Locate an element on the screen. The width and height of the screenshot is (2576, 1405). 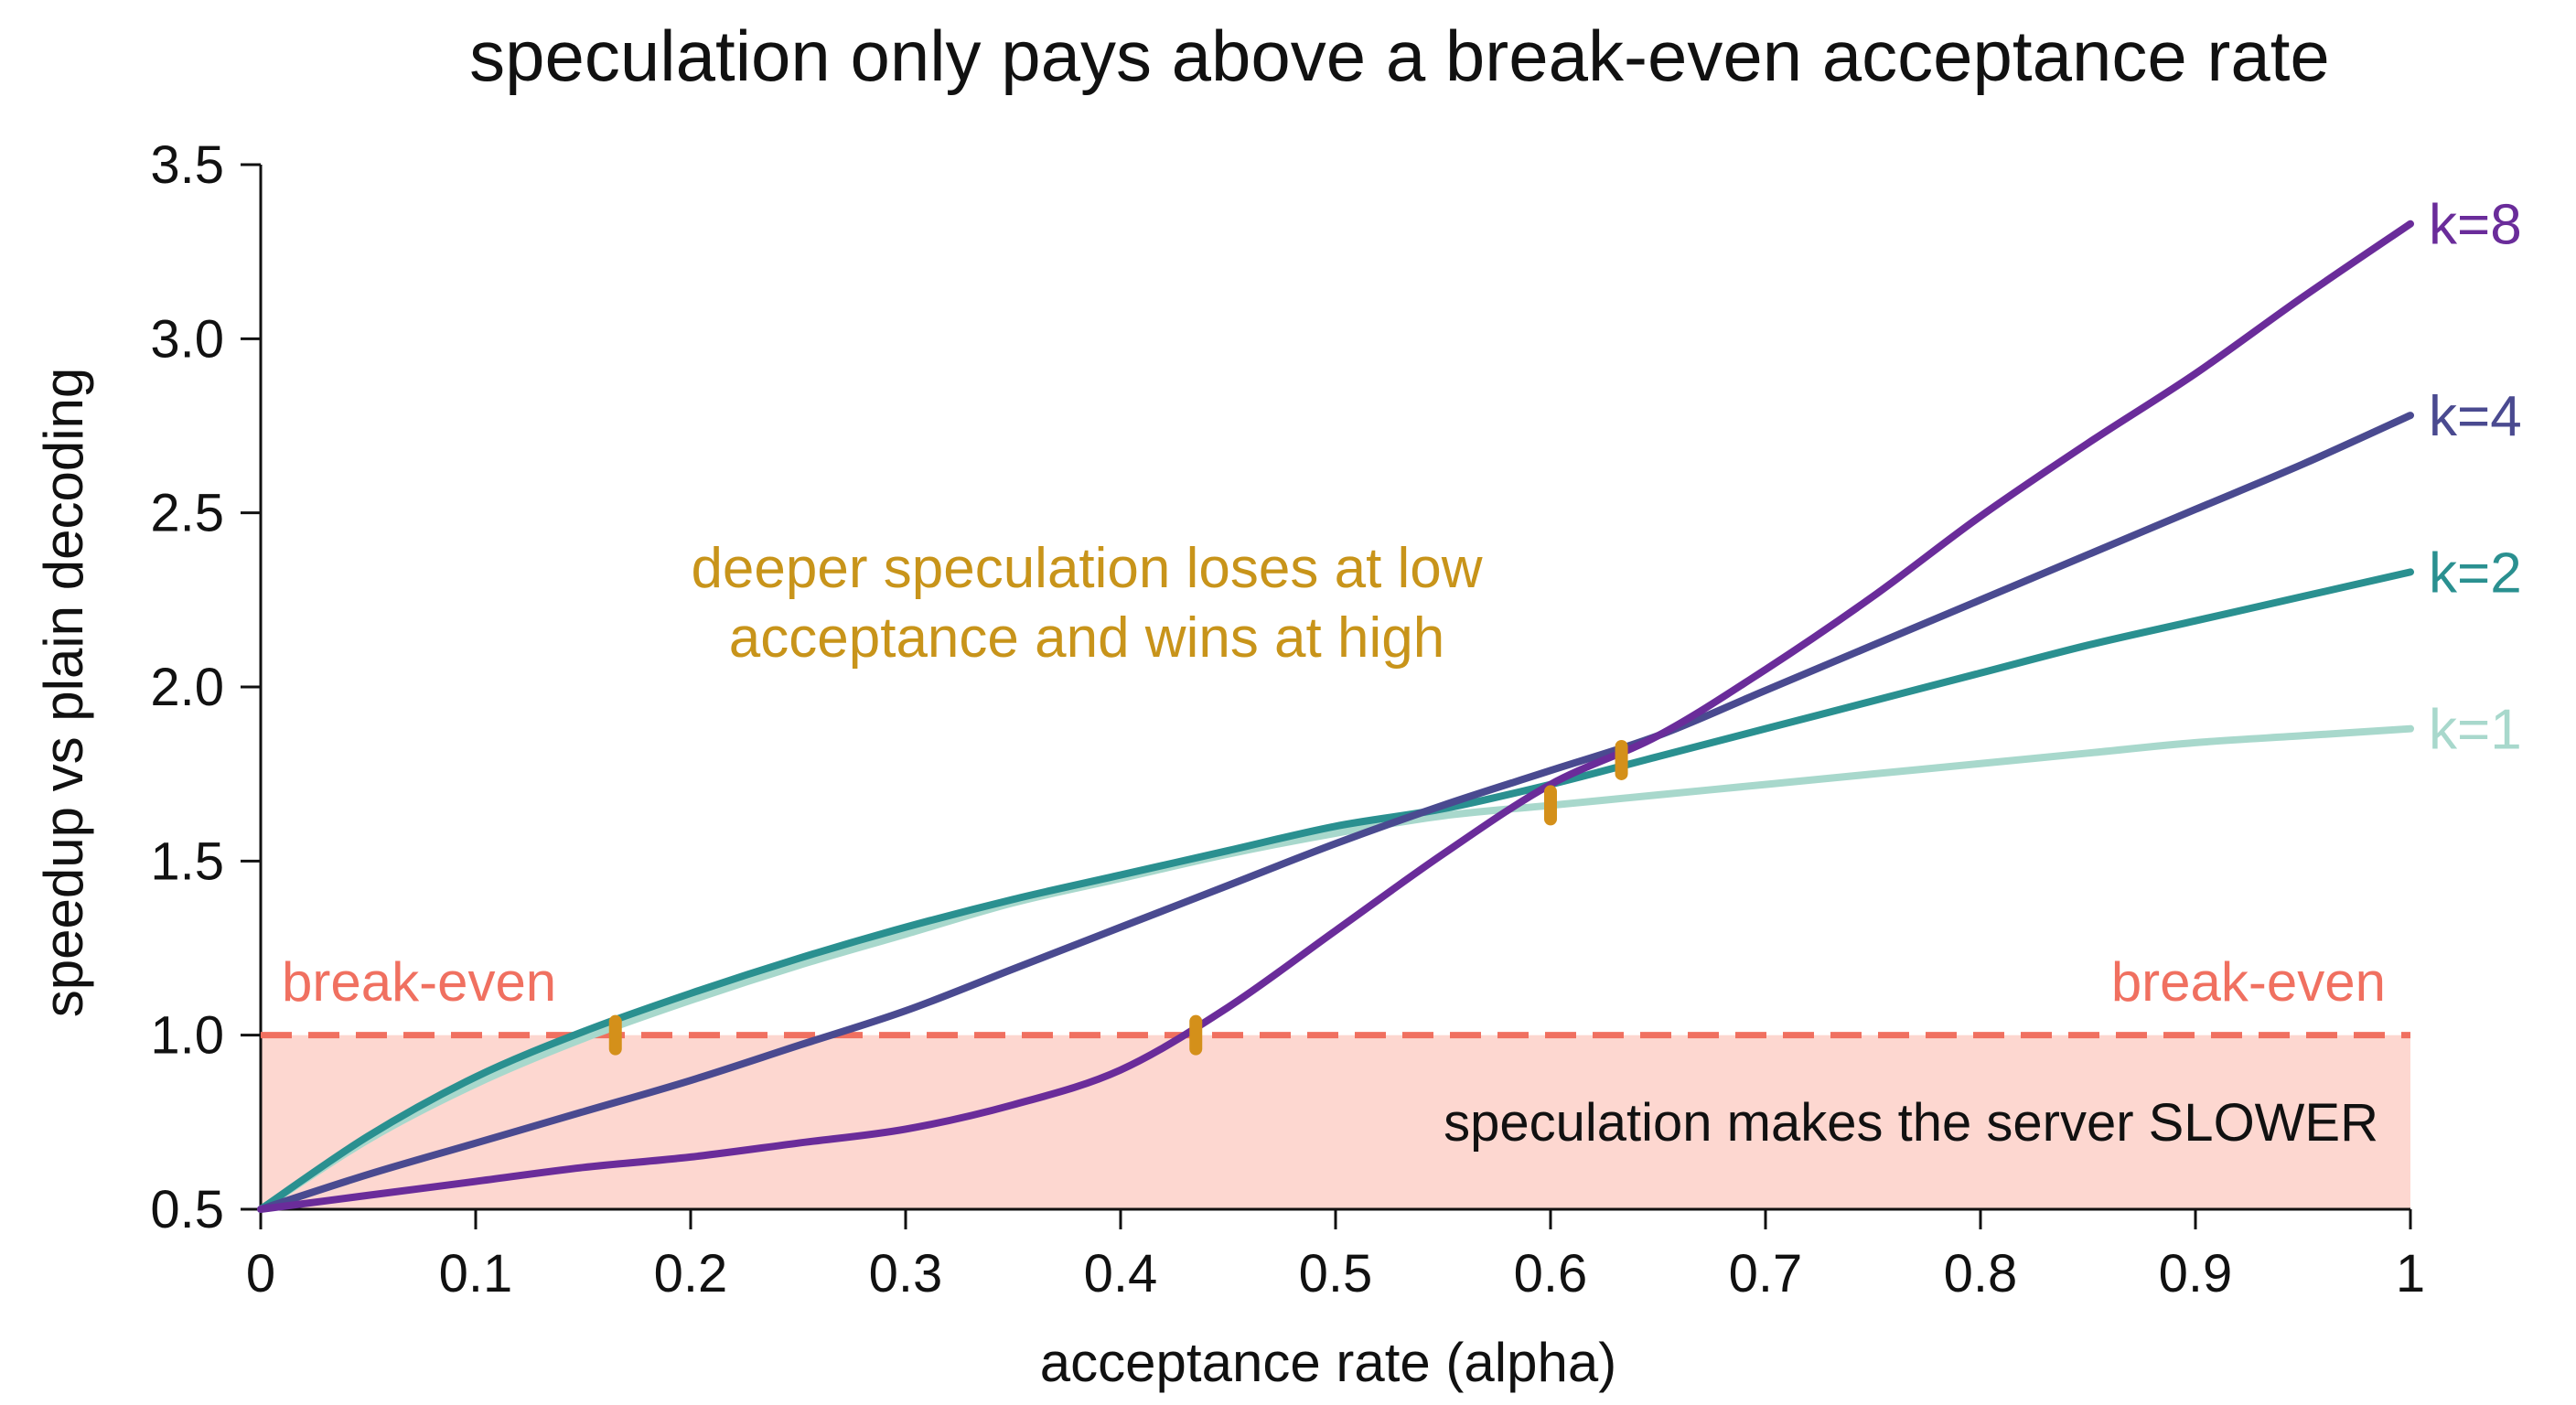
slower-region-label: speculation makes the server SLOWER is located at coordinates (1911, 1123).